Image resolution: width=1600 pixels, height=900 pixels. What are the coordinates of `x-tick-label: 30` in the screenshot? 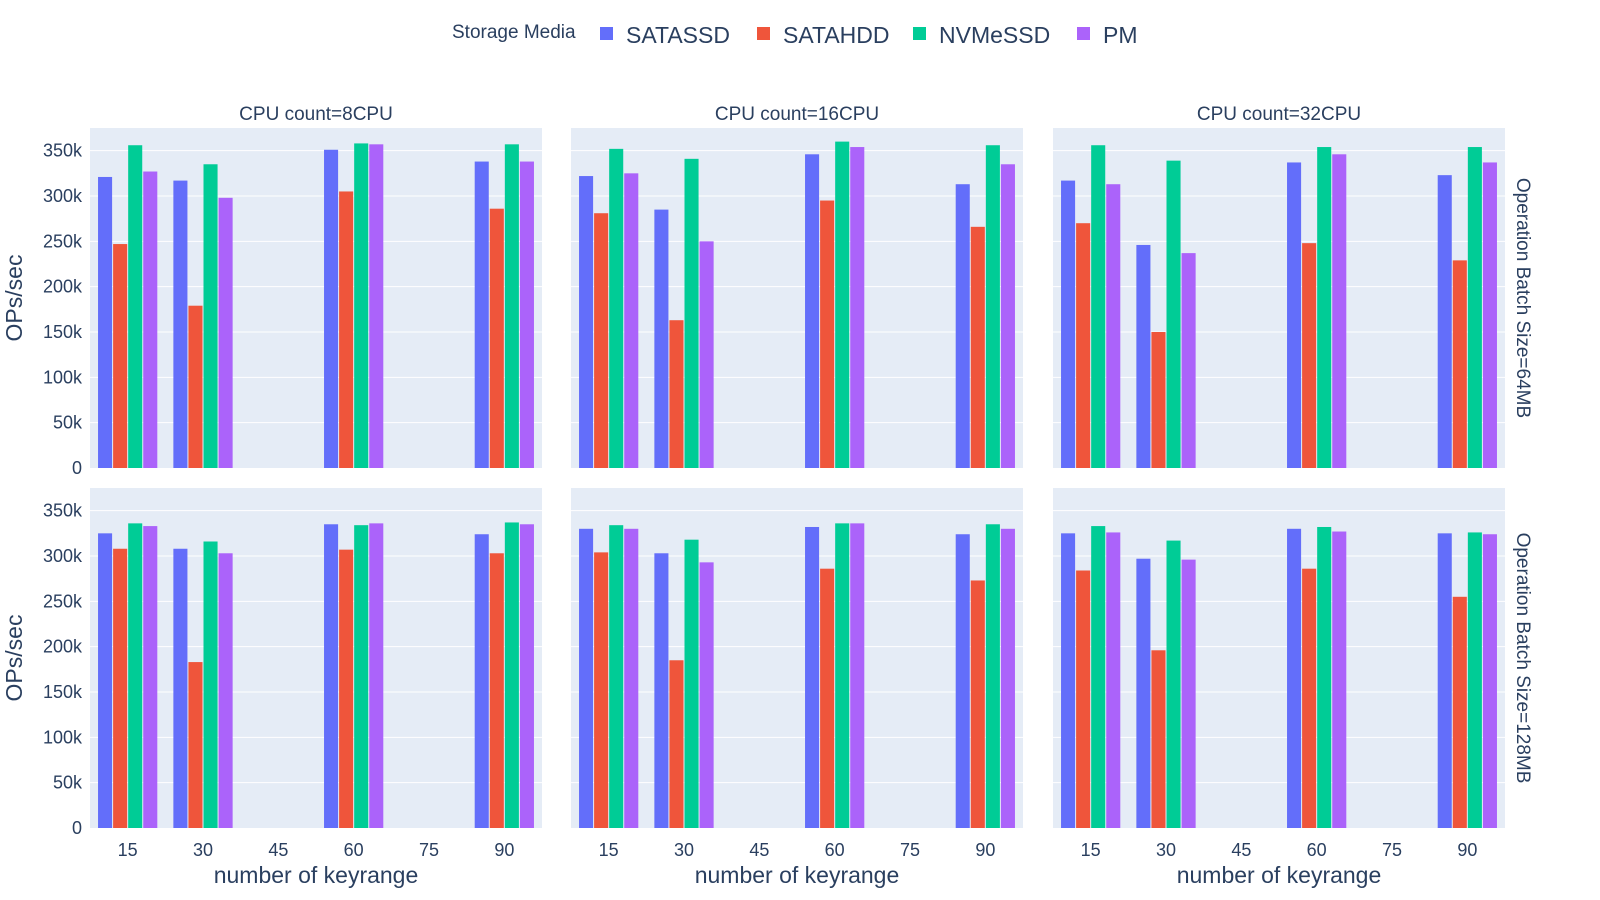 It's located at (684, 850).